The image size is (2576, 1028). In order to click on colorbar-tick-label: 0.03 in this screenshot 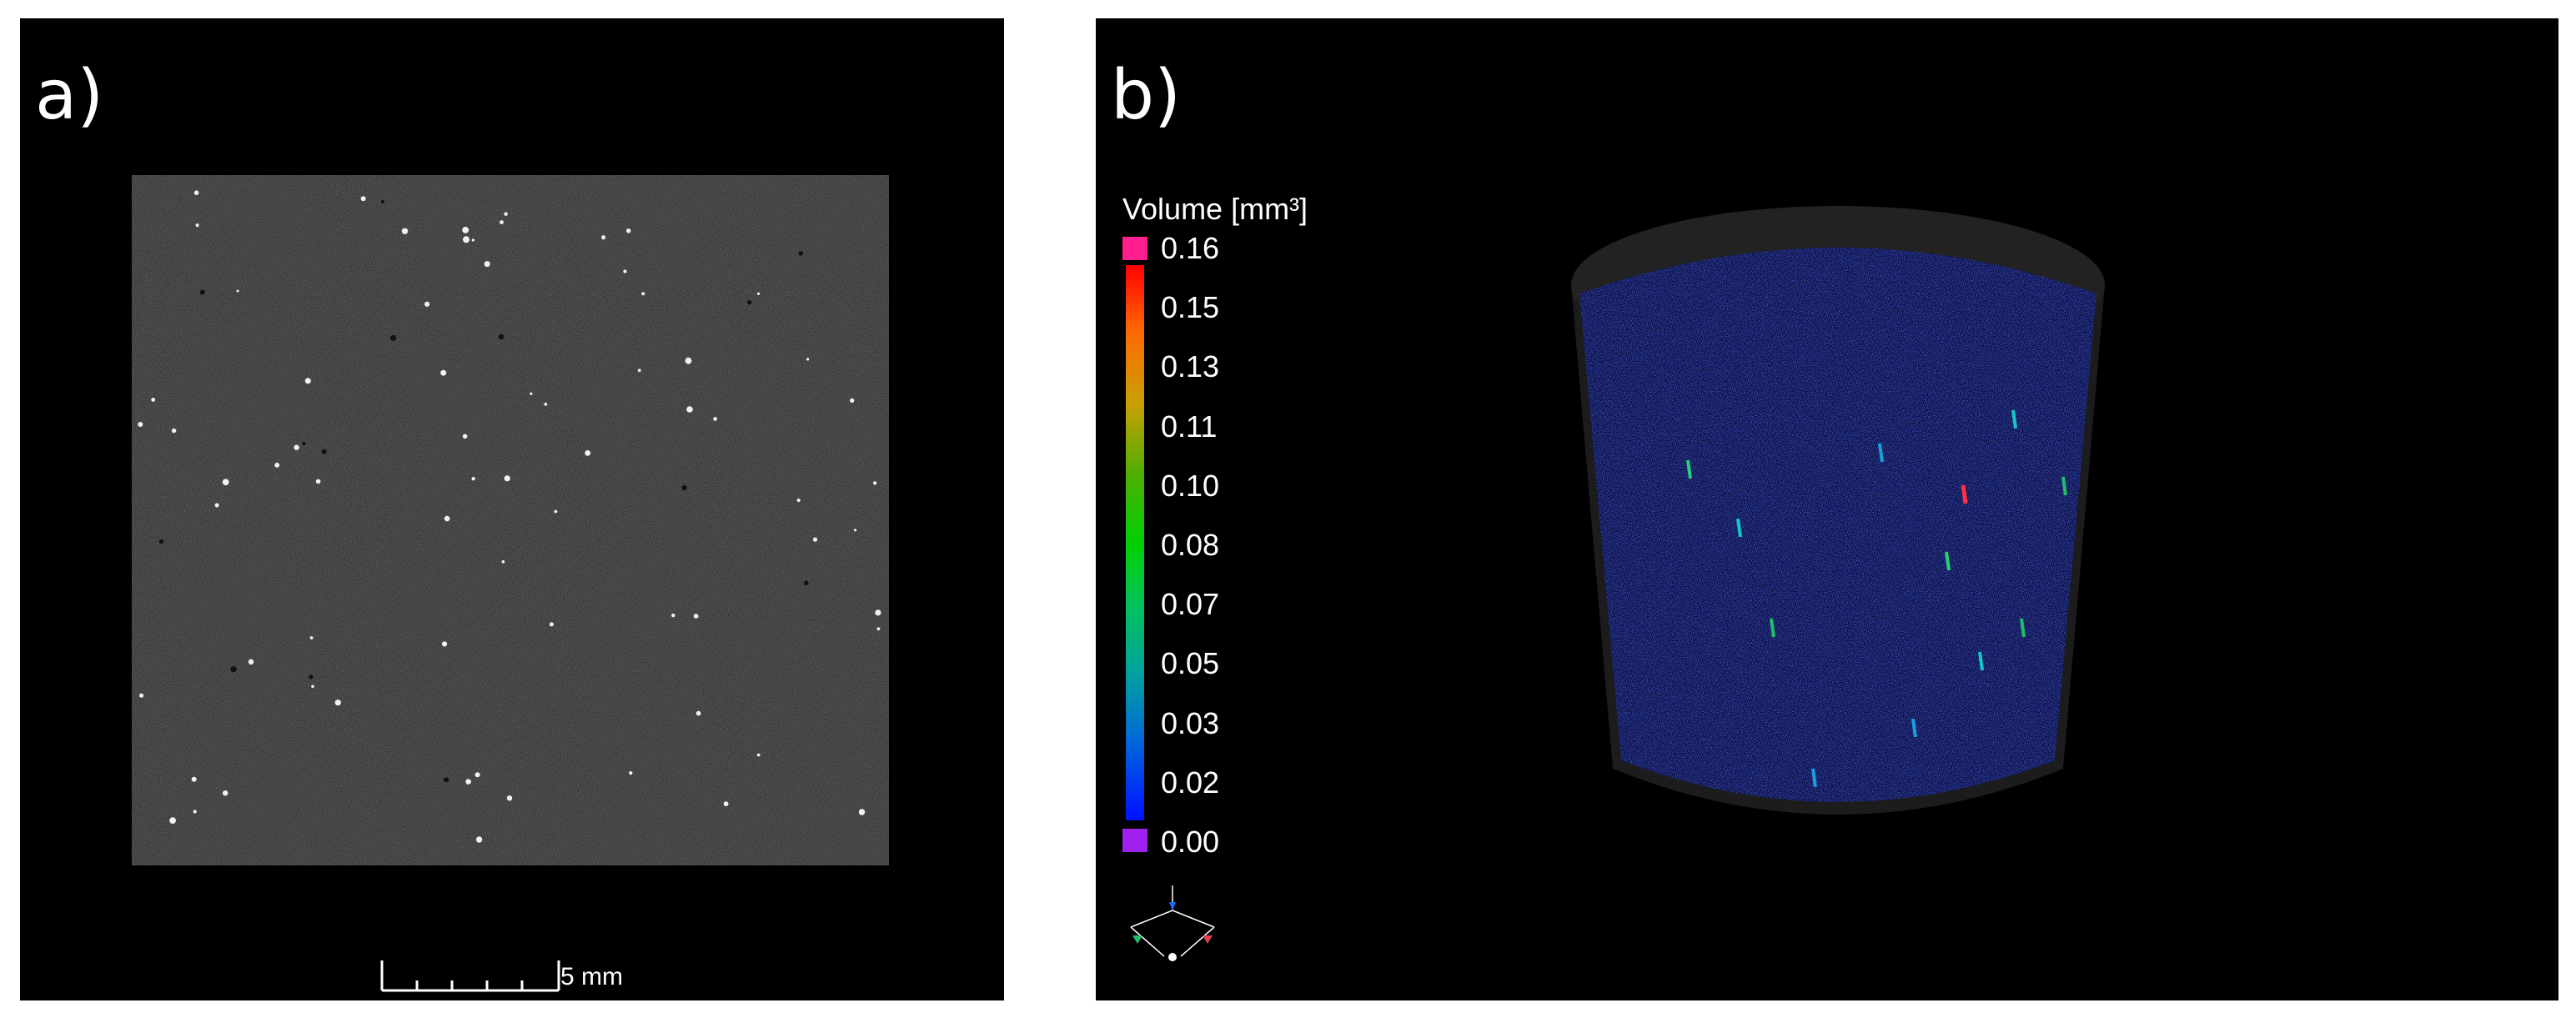, I will do `click(1190, 722)`.